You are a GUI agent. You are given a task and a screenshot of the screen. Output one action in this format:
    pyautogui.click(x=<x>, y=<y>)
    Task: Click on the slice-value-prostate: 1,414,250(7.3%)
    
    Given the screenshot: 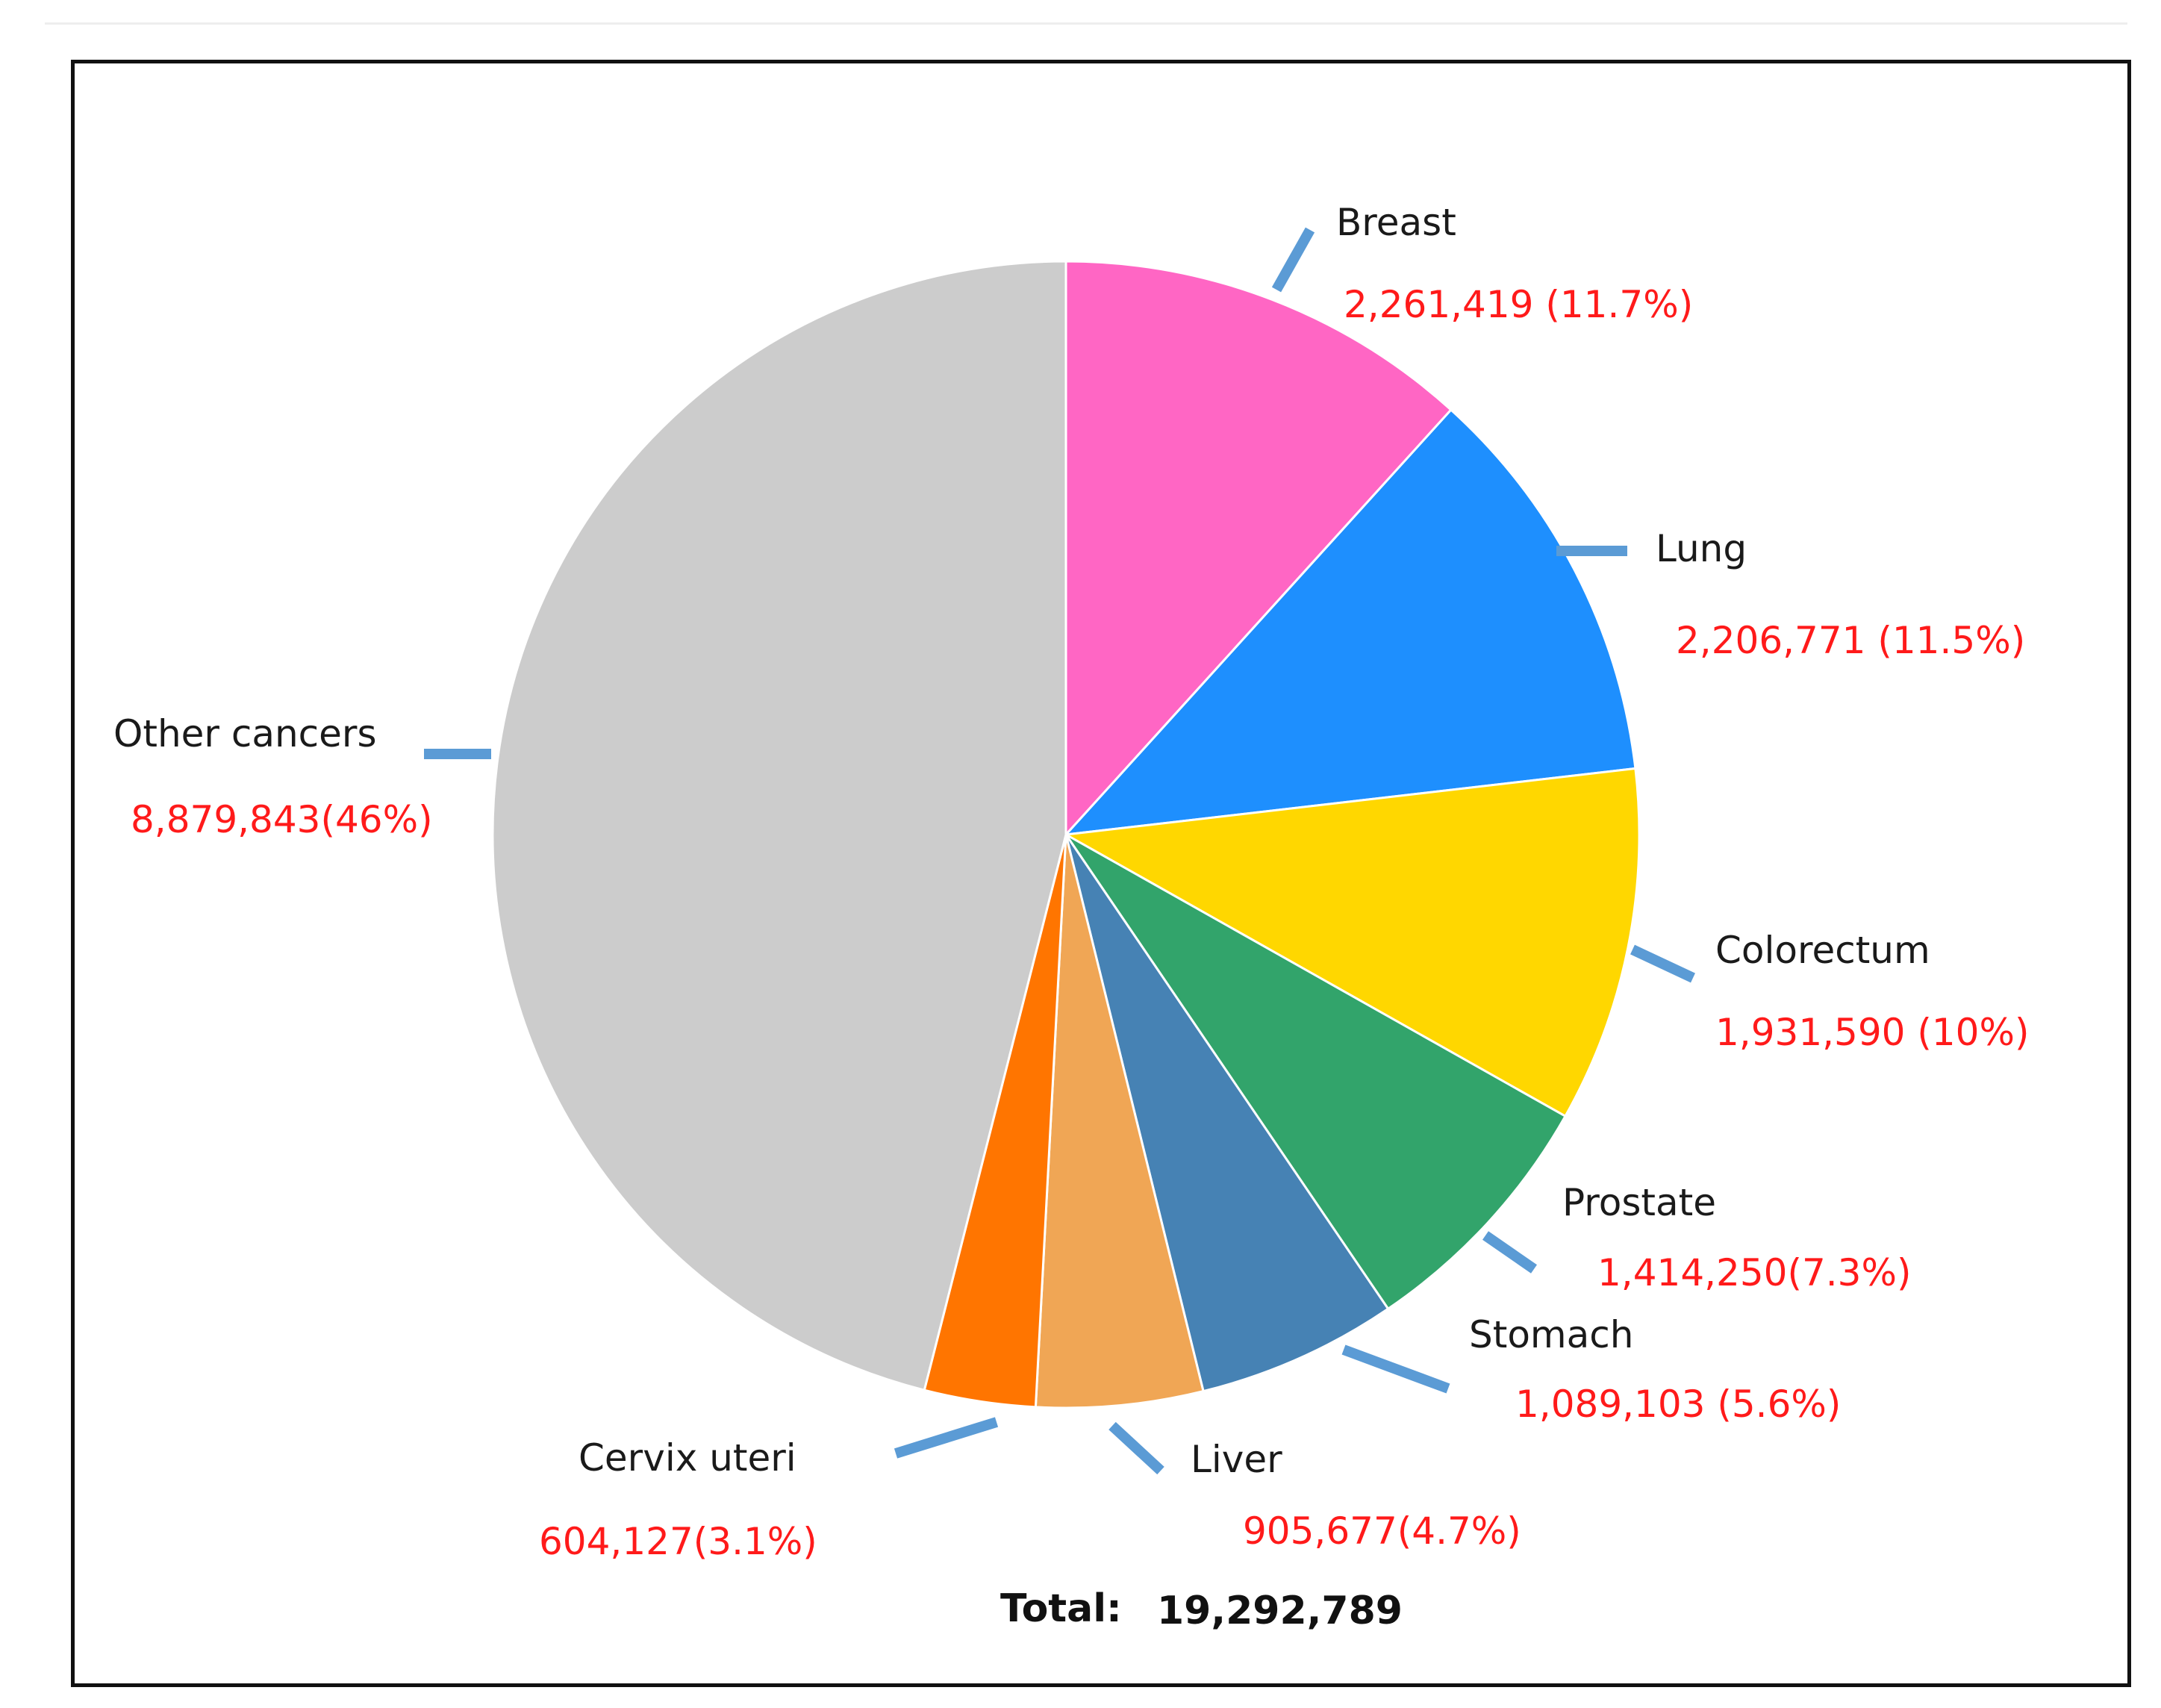 What is the action you would take?
    pyautogui.click(x=1754, y=1272)
    